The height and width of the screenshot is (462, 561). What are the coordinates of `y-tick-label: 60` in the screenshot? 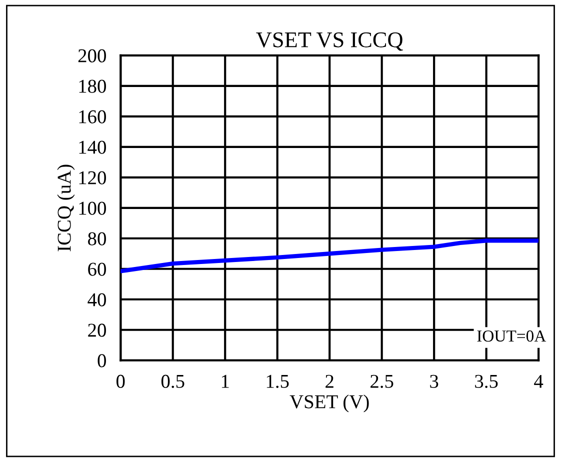 It's located at (97, 269).